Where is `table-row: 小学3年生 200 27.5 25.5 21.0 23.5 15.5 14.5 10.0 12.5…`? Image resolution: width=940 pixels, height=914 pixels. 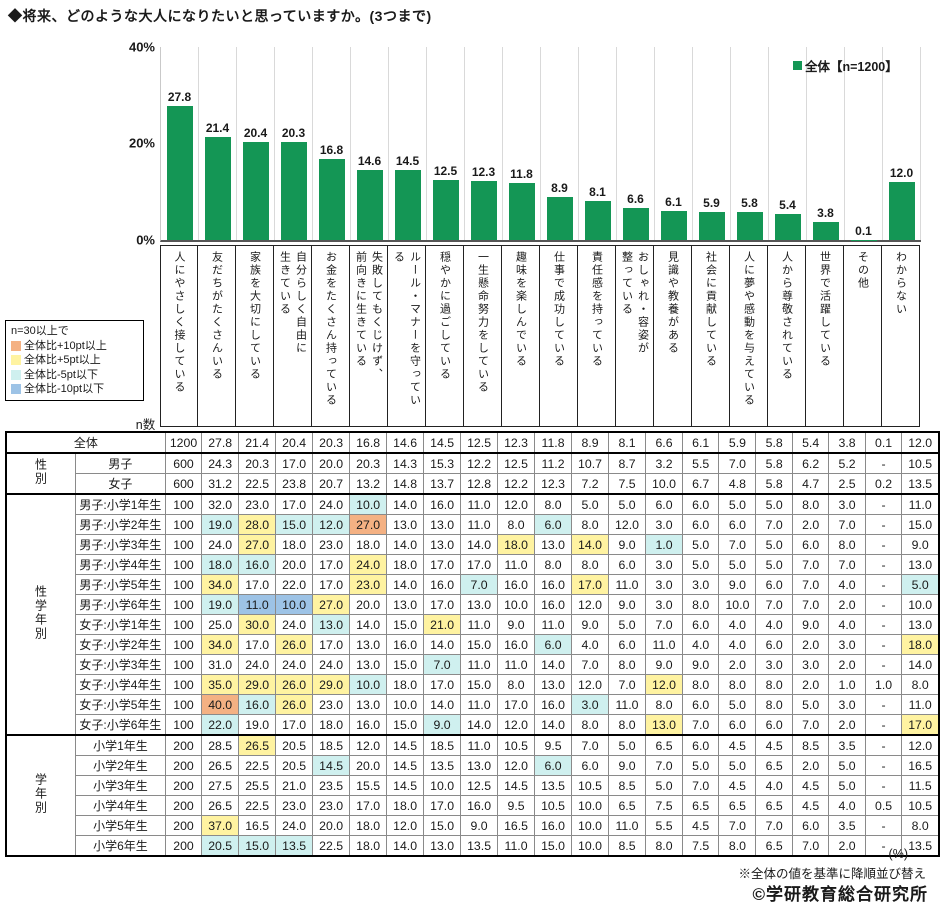 table-row: 小学3年生 200 27.5 25.5 21.0 23.5 15.5 14.5 10.0 12.5… is located at coordinates (473, 785).